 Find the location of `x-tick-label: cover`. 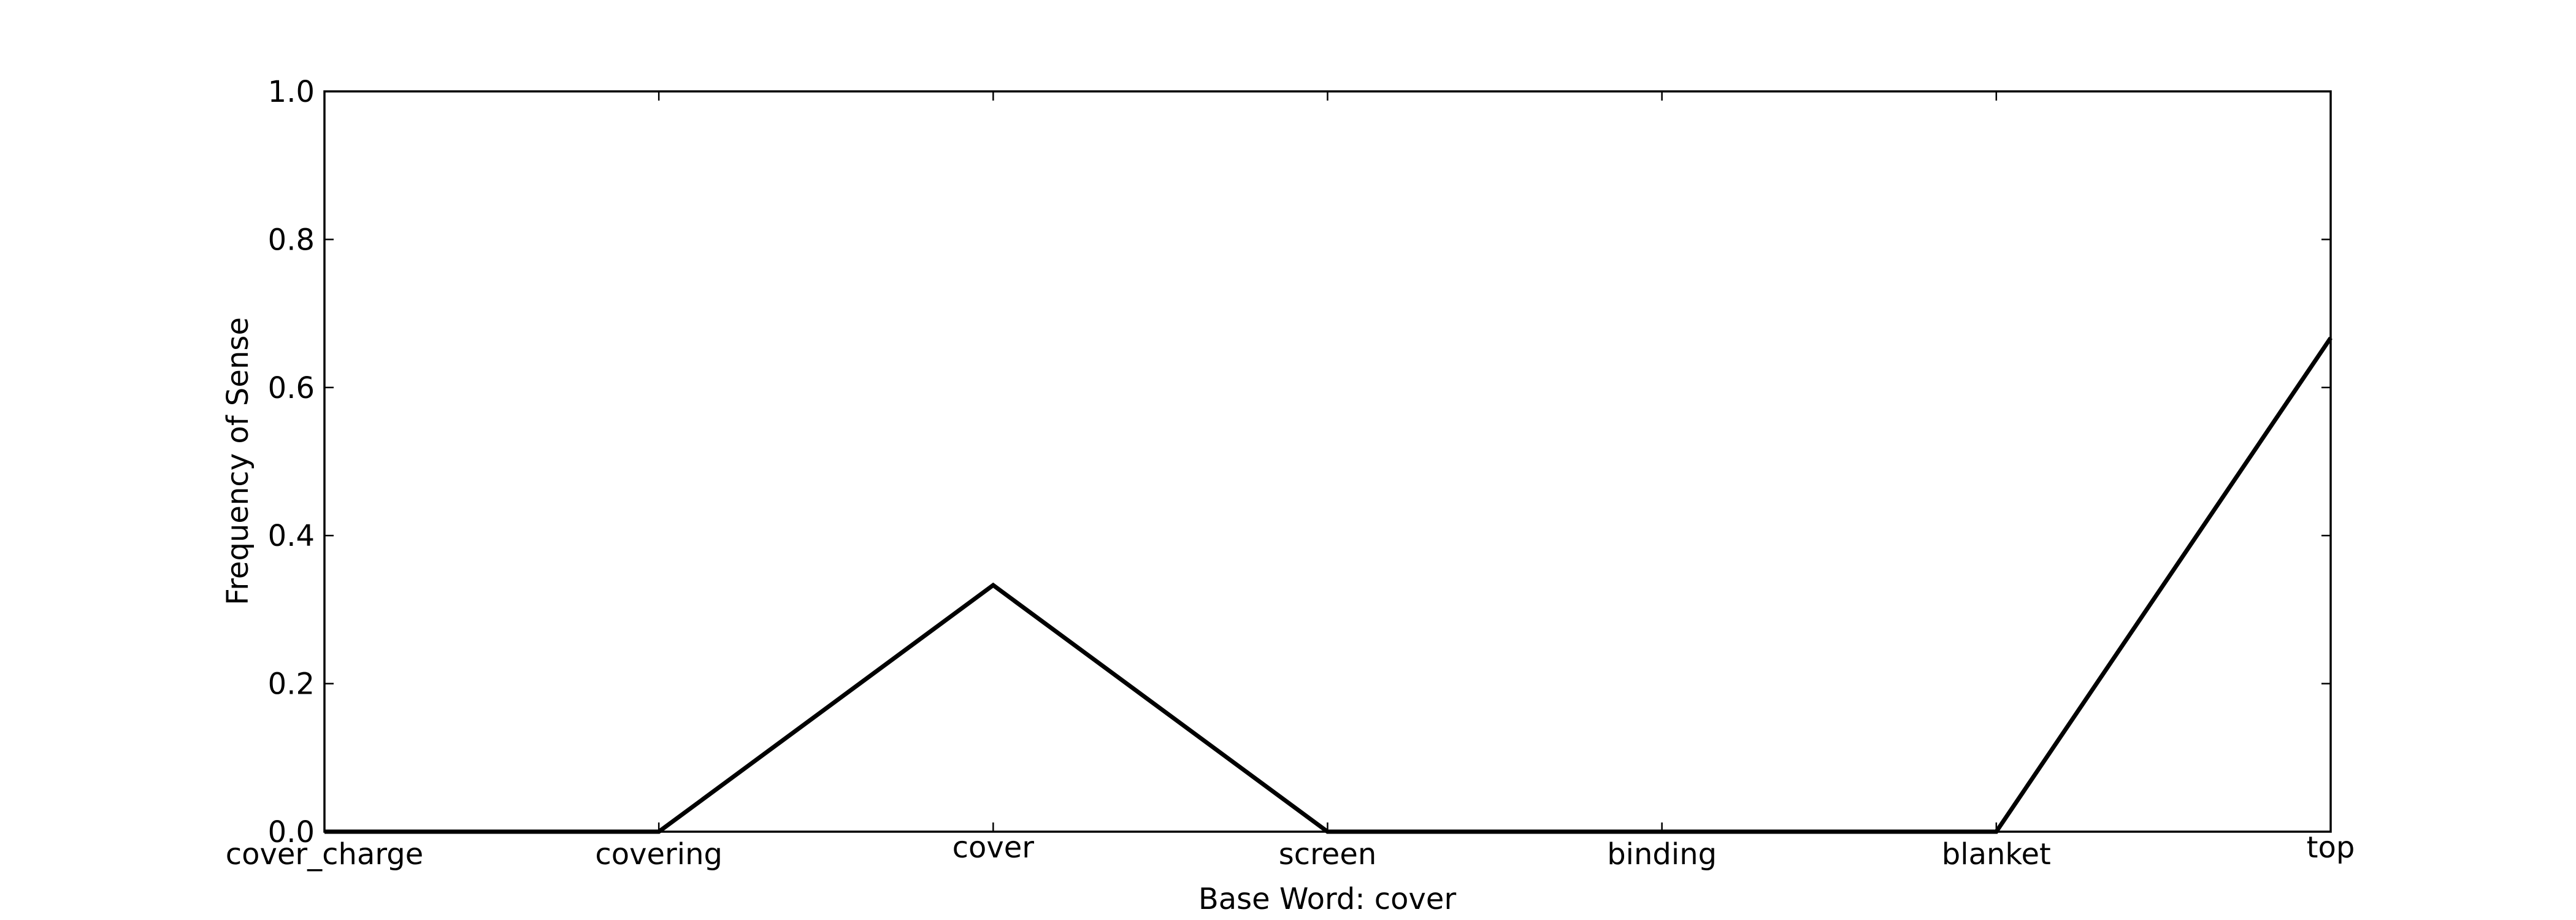

x-tick-label: cover is located at coordinates (994, 847).